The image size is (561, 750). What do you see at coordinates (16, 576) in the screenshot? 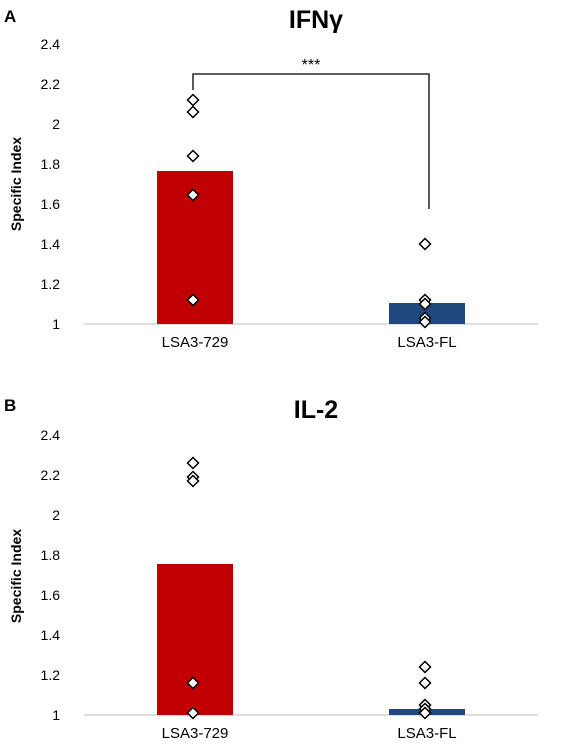
I see `panel-b-ylabel: Specific Index` at bounding box center [16, 576].